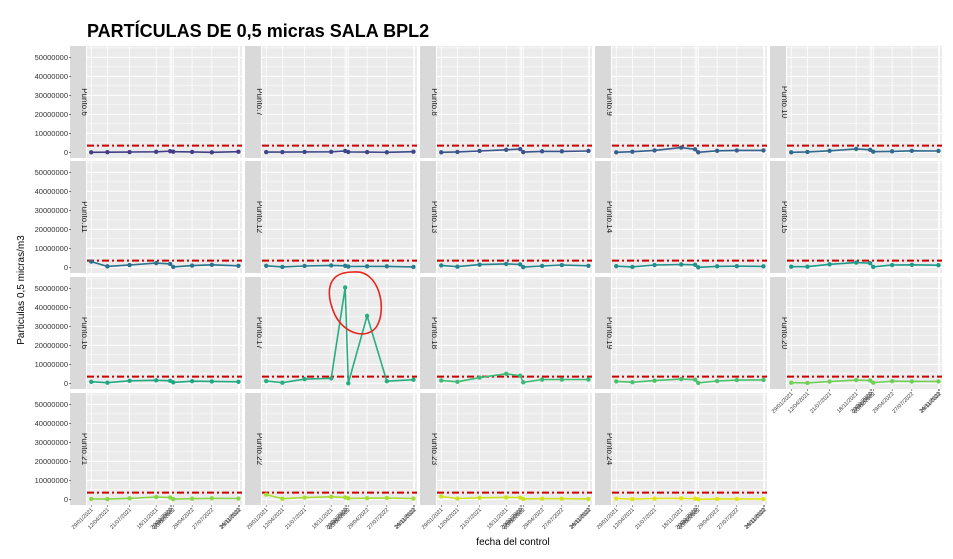 This screenshot has height=559, width=953. I want to click on facet-panel: Punto.8, so click(506, 102).